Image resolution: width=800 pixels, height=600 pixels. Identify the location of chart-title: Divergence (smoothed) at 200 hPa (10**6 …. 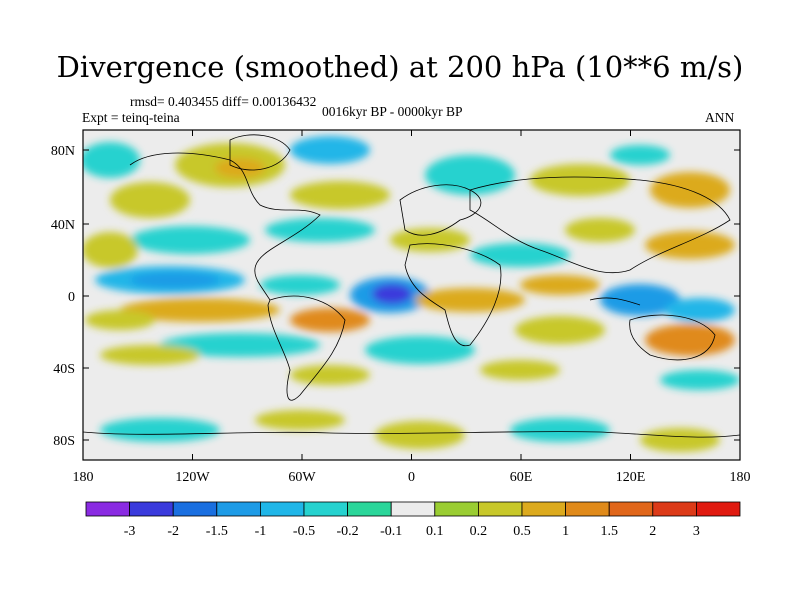
(400, 67).